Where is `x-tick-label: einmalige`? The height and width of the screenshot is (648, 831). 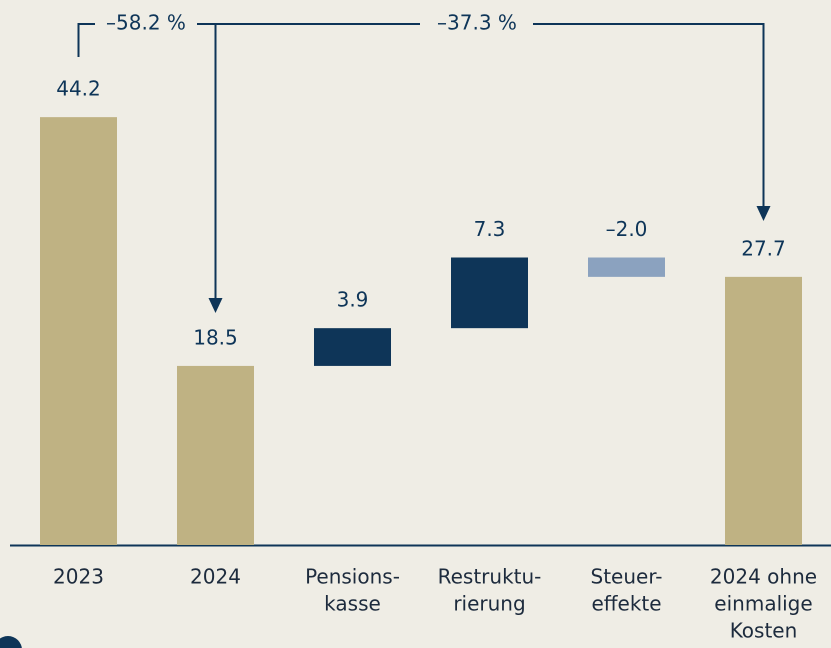 x-tick-label: einmalige is located at coordinates (763, 604).